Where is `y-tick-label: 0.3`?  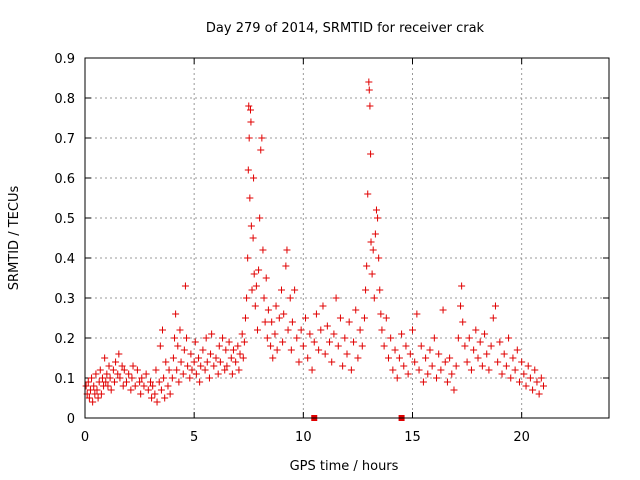 y-tick-label: 0.3 is located at coordinates (64, 299).